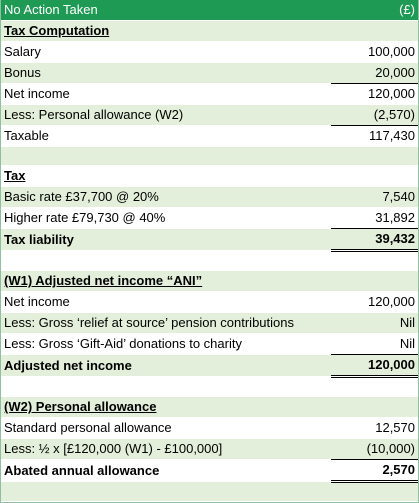  I want to click on table-row: Less: Personal allowance (W2) (2,570), so click(209, 115).